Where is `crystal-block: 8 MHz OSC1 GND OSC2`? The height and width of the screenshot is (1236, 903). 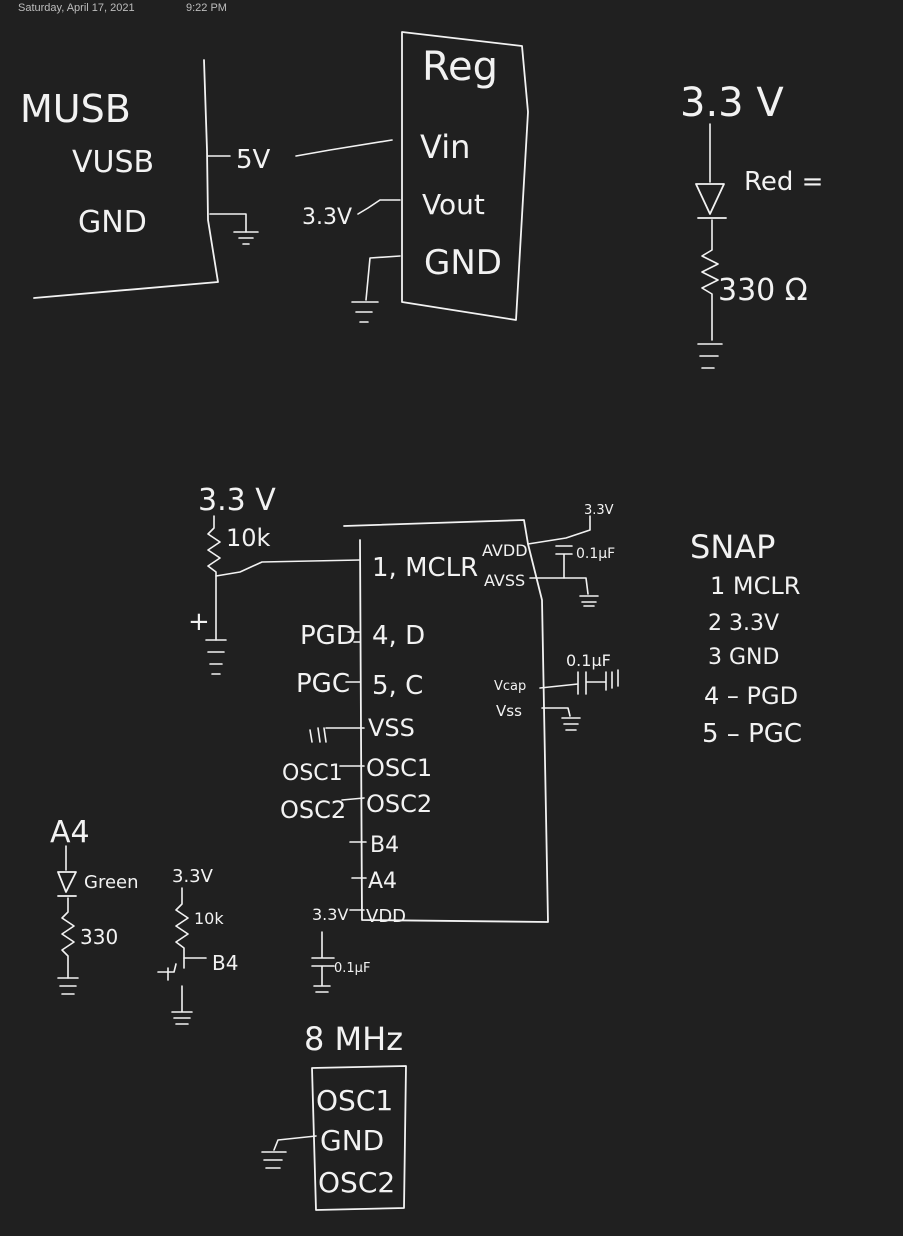 crystal-block: 8 MHz OSC1 GND OSC2 is located at coordinates (334, 1115).